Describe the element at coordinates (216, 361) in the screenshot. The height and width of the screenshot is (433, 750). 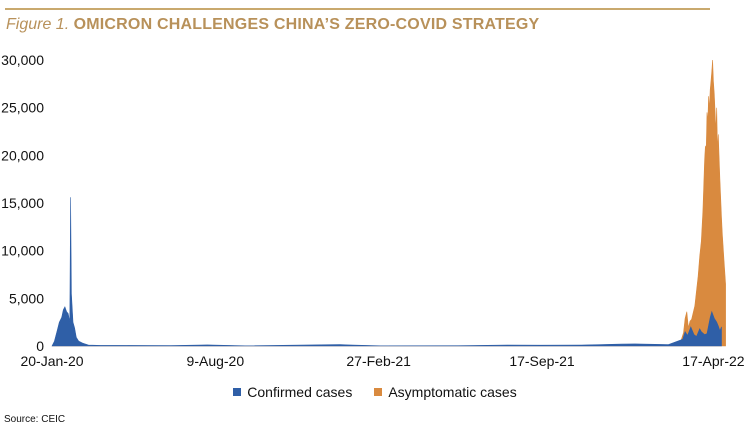
I see `x-tick-label: 9-Aug-20` at that location.